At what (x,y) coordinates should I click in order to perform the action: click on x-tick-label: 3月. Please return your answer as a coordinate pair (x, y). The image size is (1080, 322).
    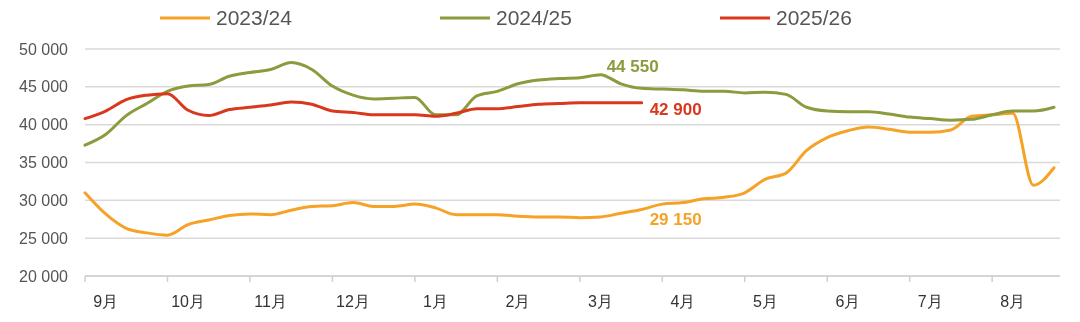
    Looking at the image, I should click on (600, 301).